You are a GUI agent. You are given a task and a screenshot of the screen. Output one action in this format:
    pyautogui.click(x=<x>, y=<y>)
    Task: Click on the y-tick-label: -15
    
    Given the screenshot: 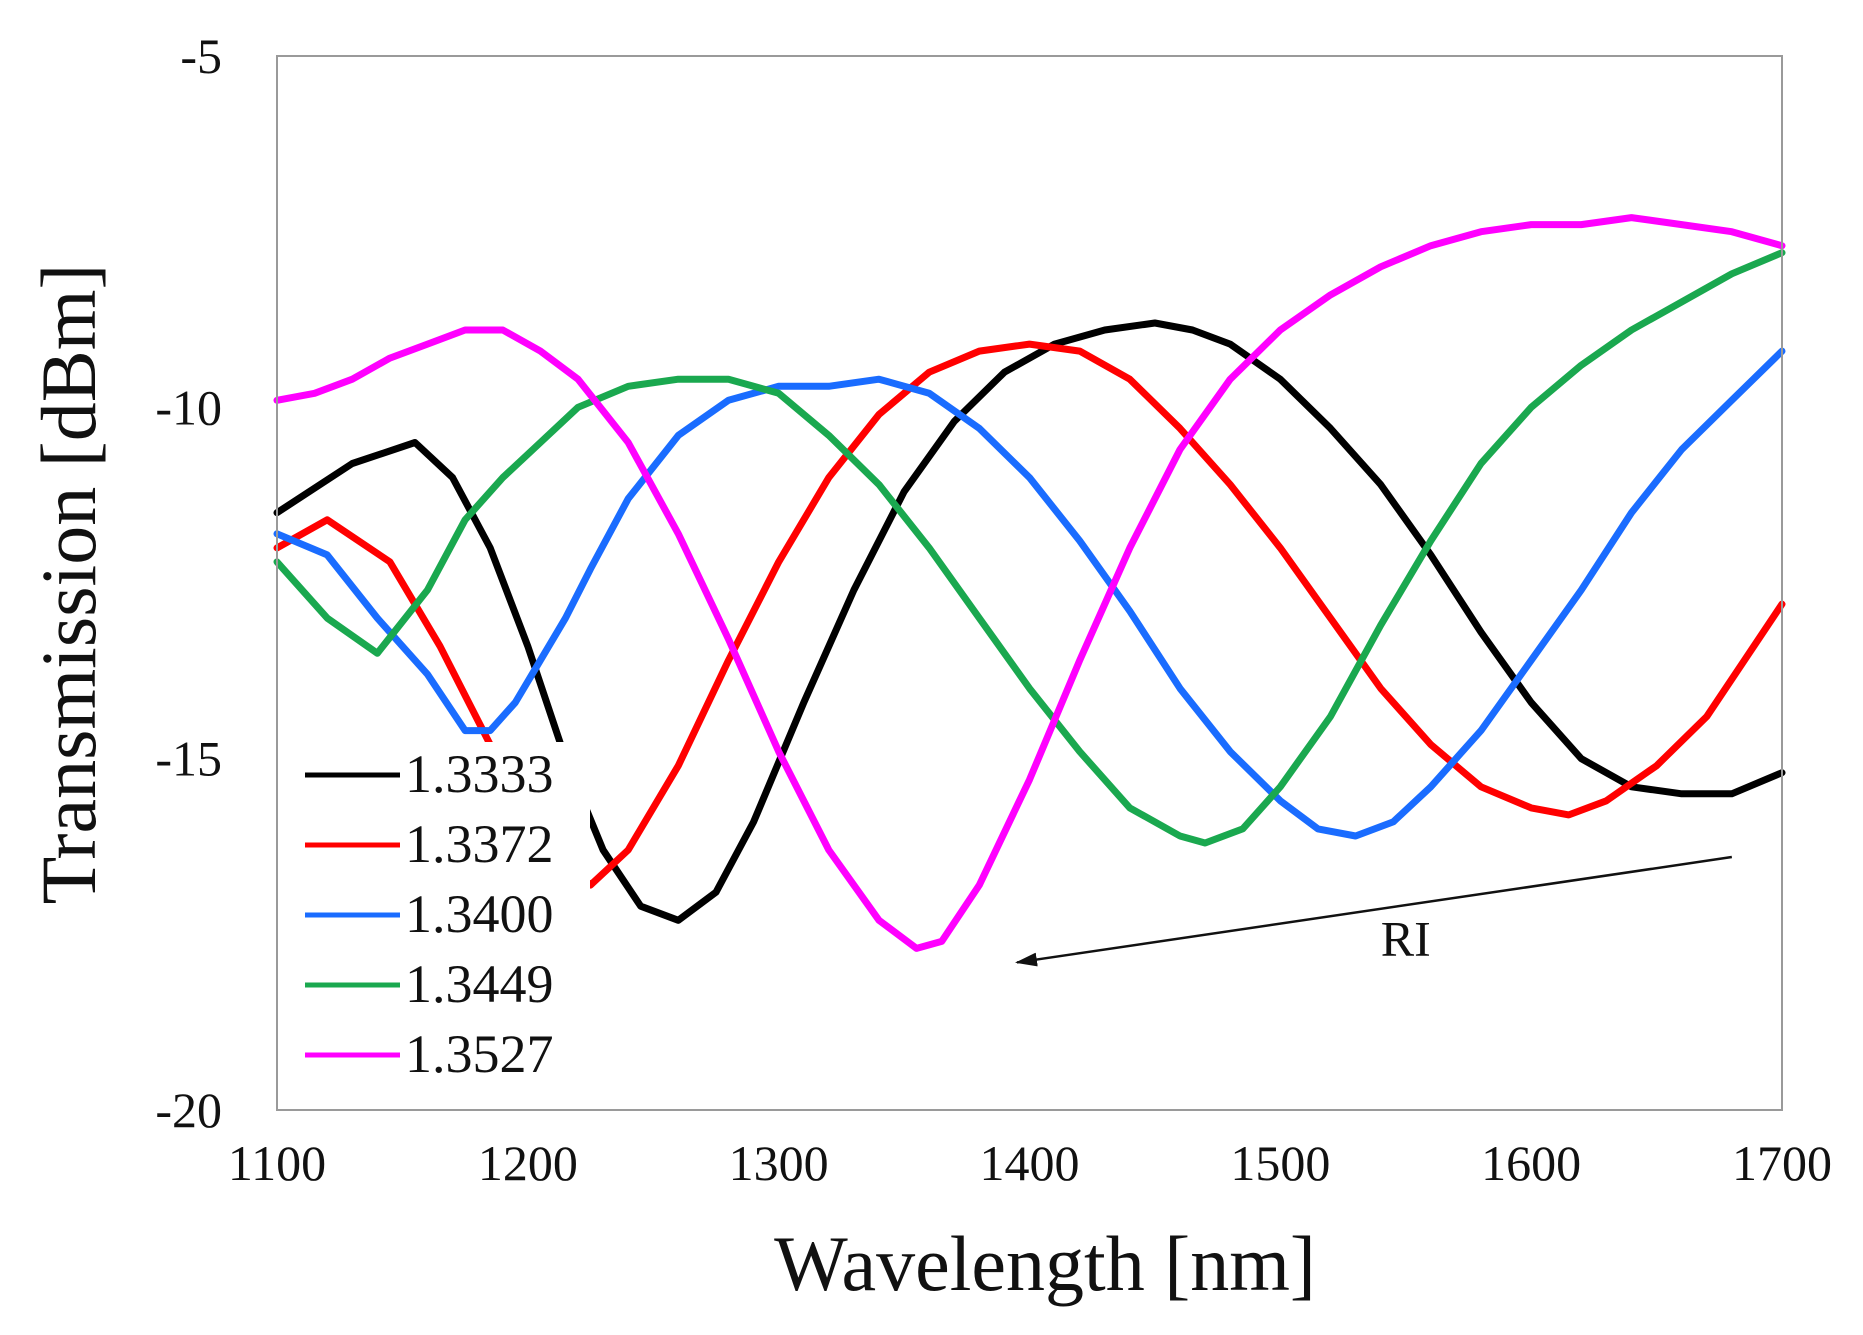 What is the action you would take?
    pyautogui.click(x=188, y=759)
    